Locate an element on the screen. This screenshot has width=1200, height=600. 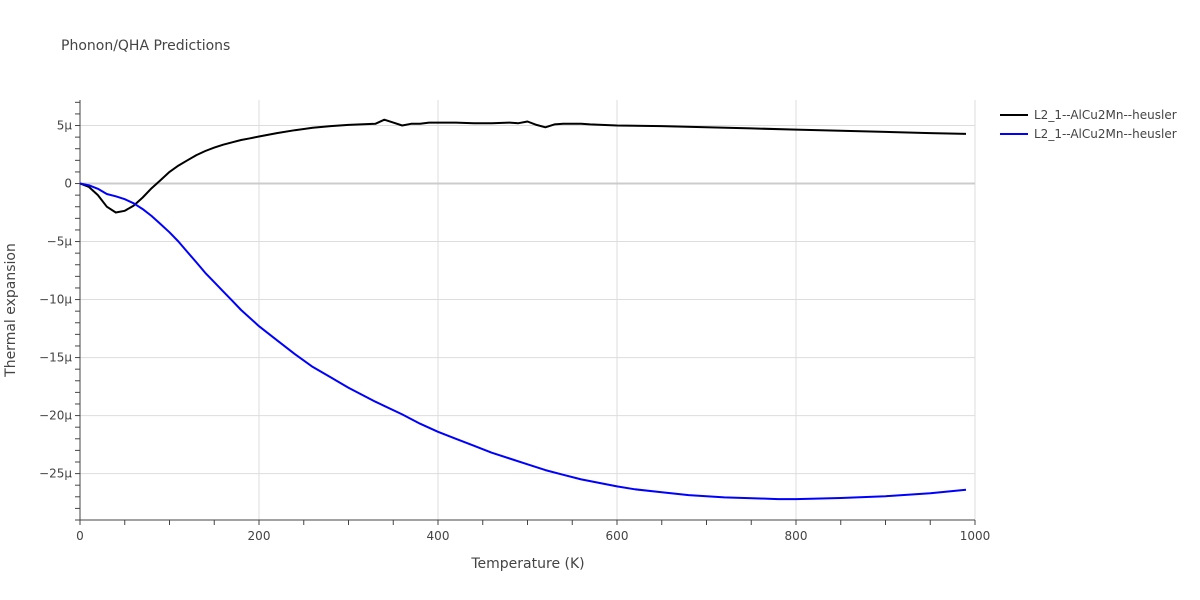
y-tick-label: −5μ is located at coordinates (60, 242).